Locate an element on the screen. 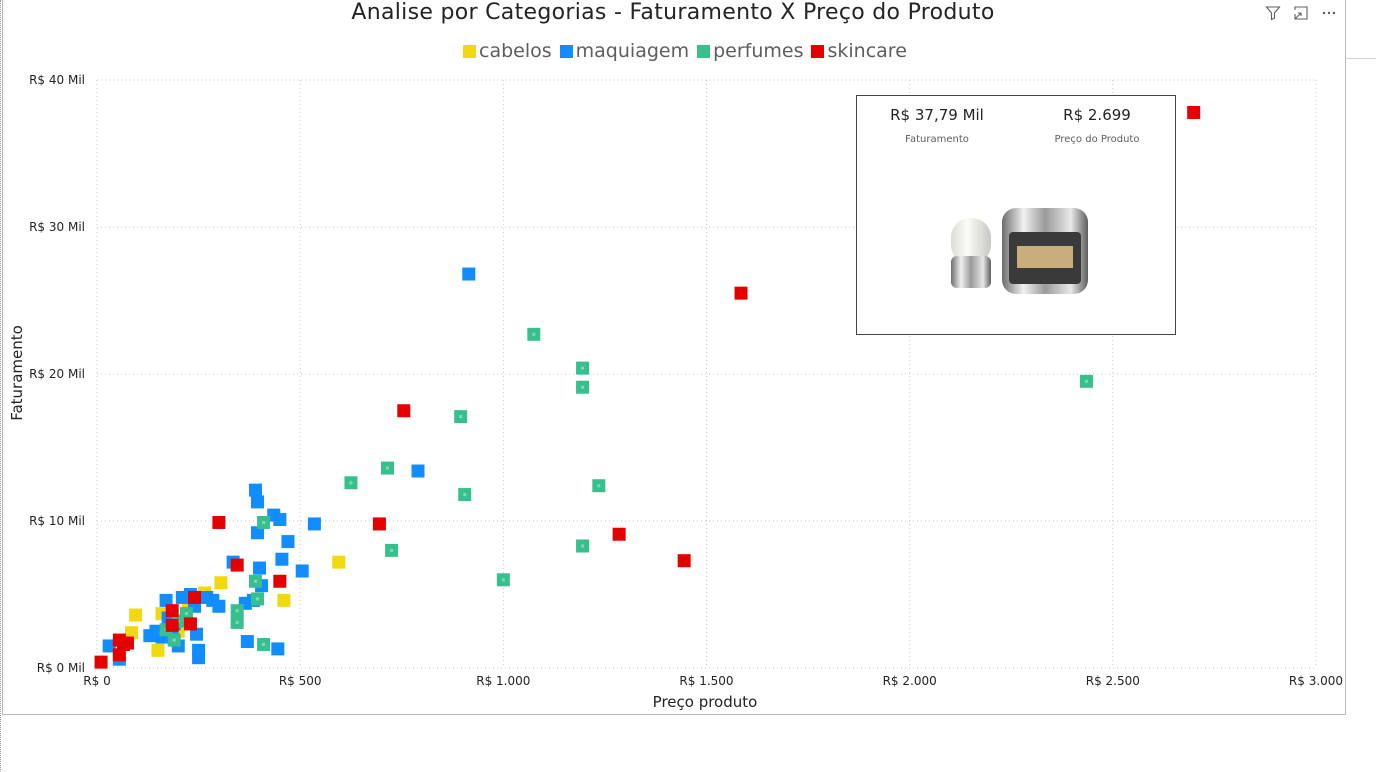  legend-item-skincare: skincare is located at coordinates (859, 51).